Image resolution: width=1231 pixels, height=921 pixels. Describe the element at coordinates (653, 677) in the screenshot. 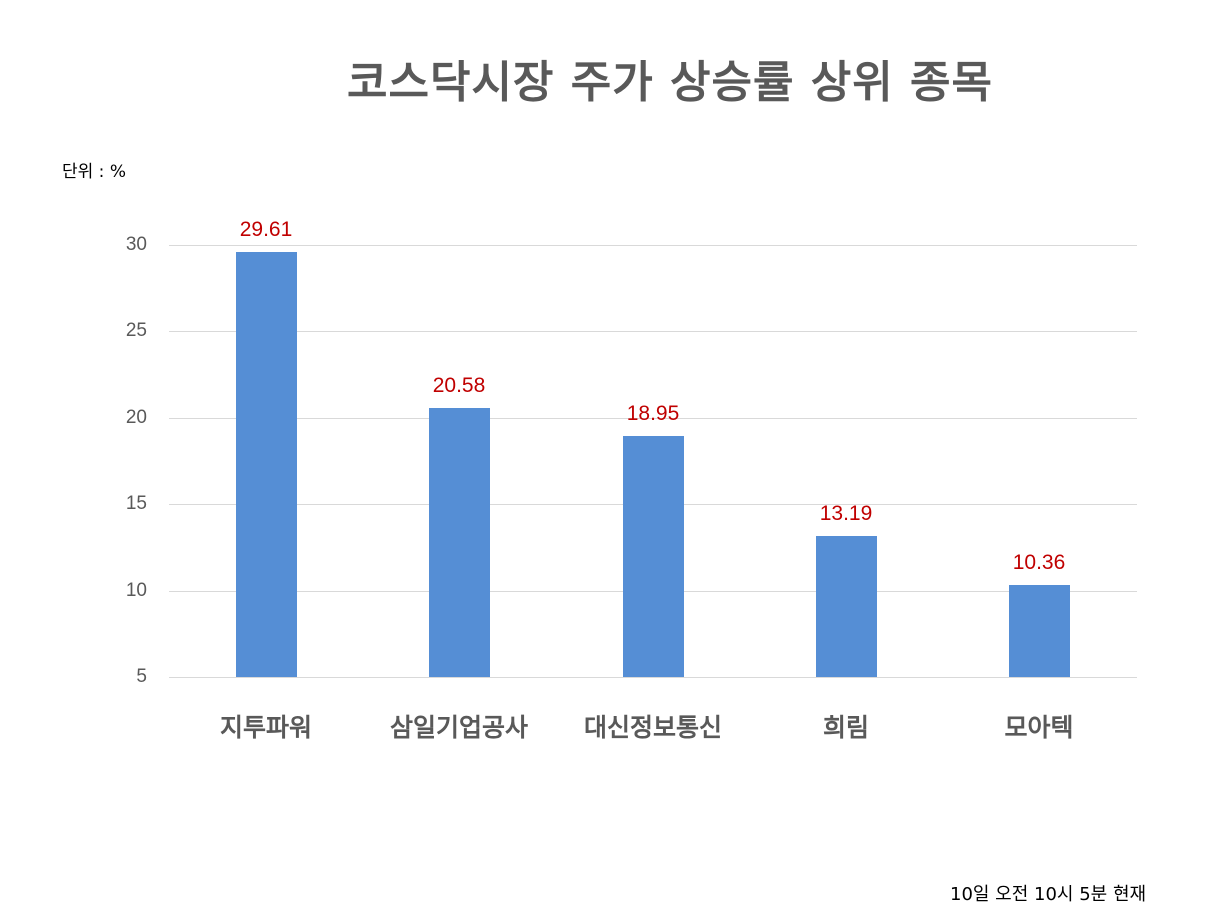

I see `x-axis-line` at that location.